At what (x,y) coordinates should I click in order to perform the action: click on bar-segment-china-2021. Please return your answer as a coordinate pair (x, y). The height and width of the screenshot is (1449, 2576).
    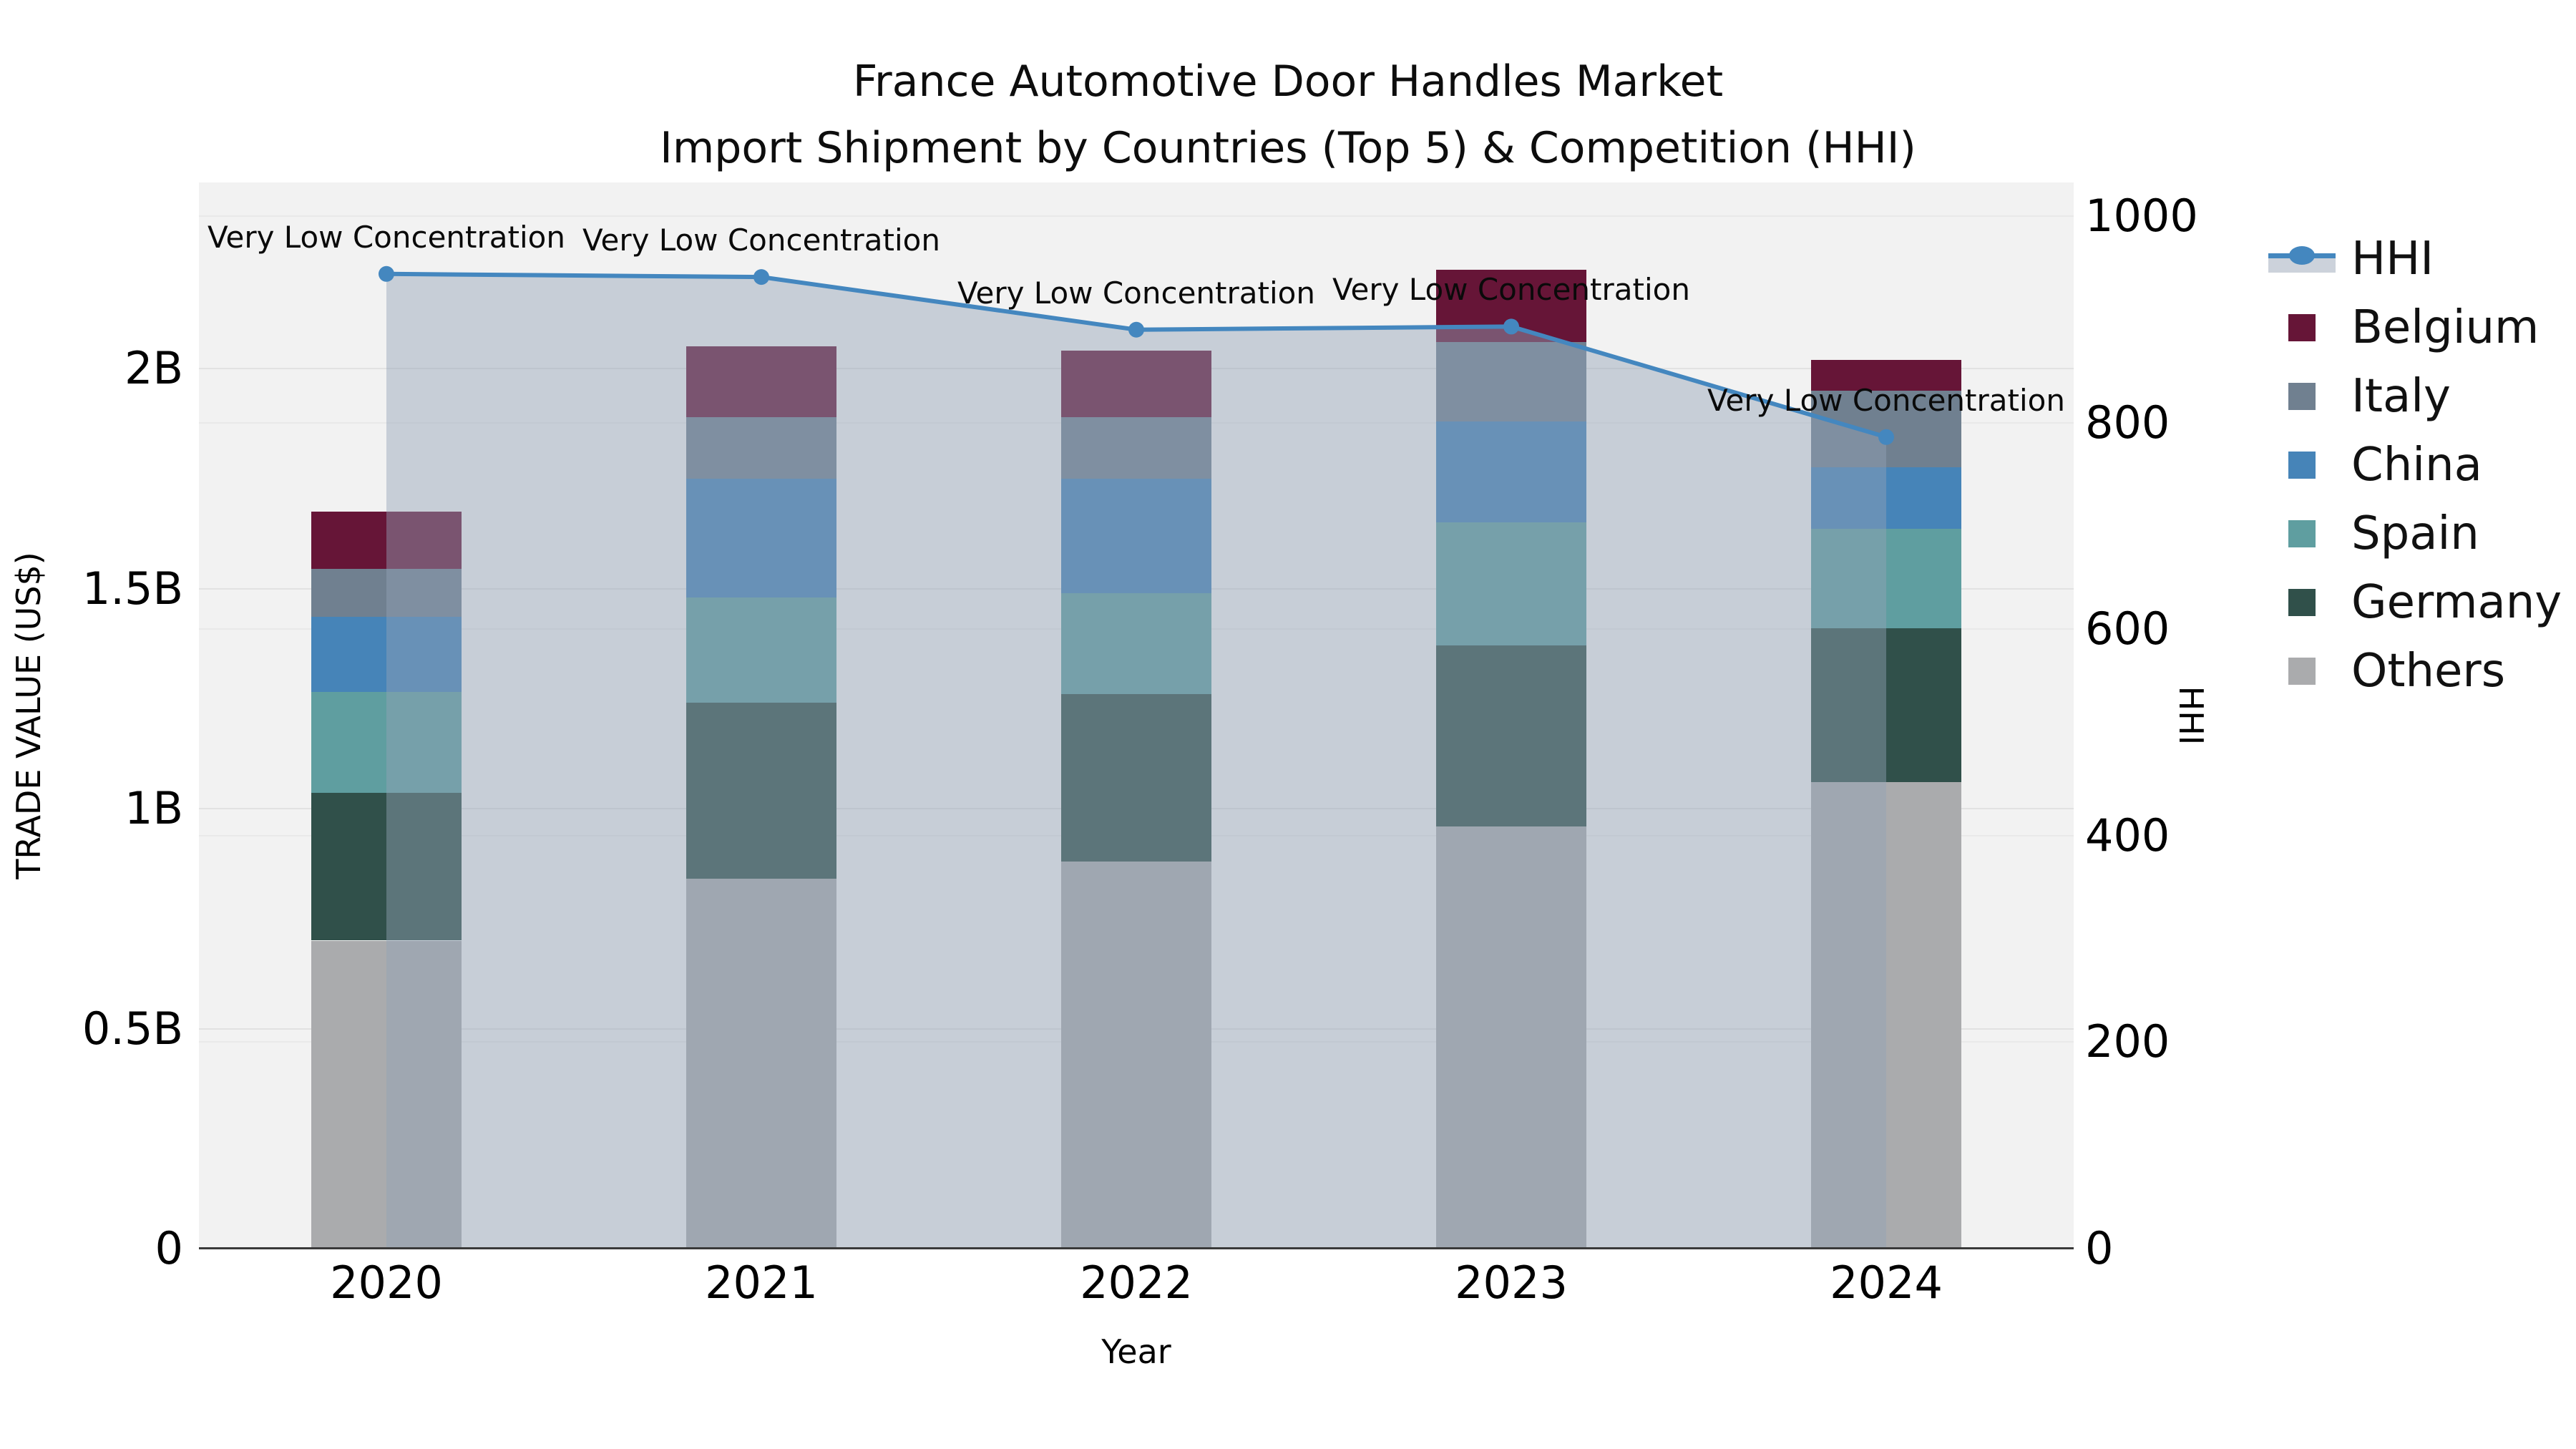
    Looking at the image, I should click on (761, 537).